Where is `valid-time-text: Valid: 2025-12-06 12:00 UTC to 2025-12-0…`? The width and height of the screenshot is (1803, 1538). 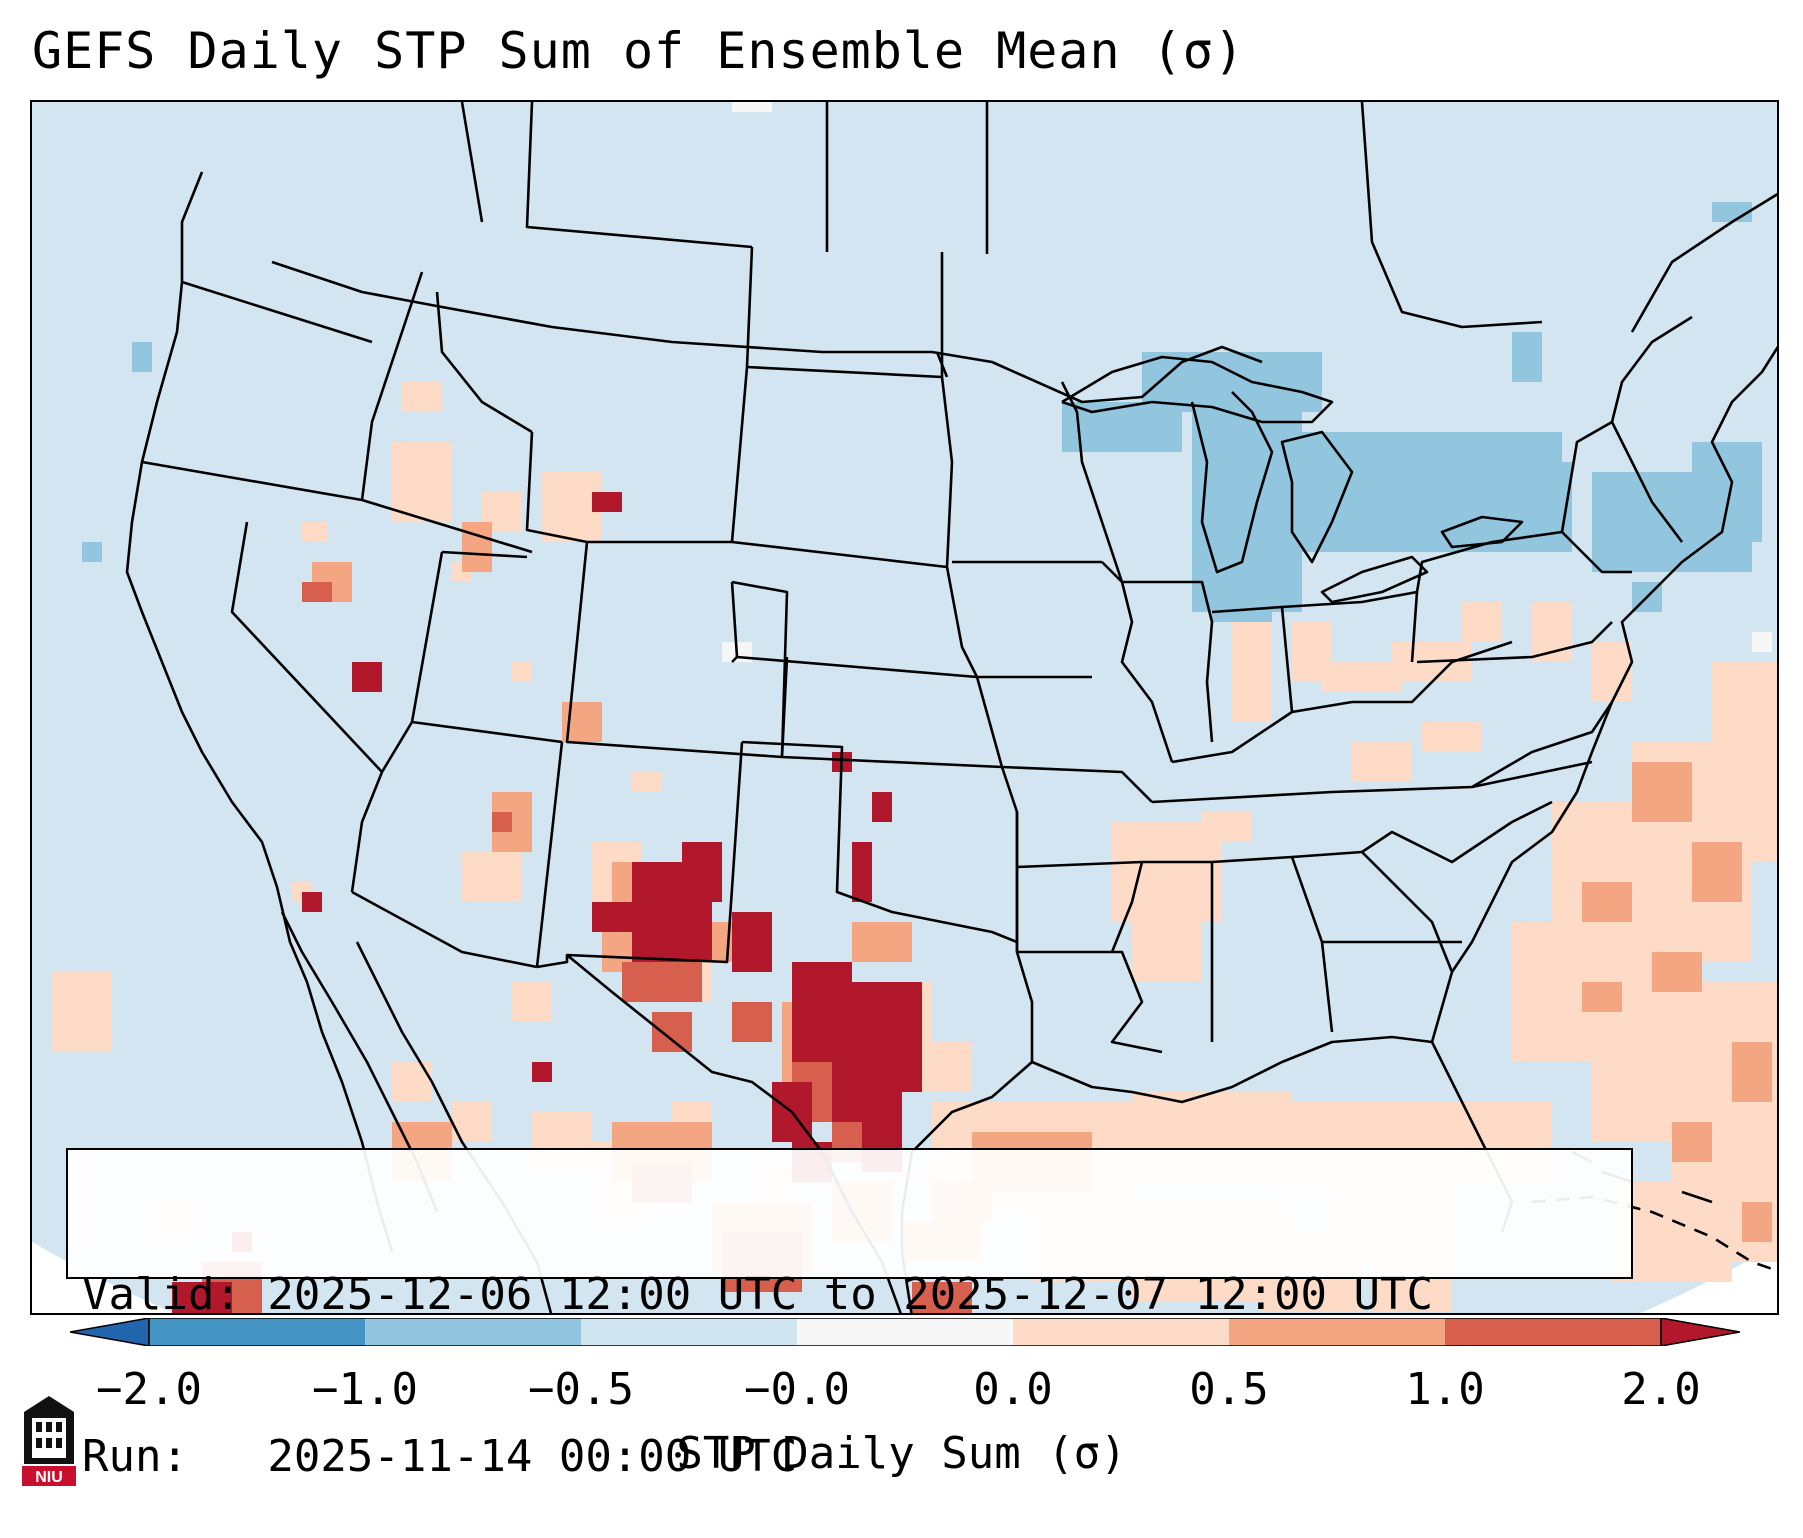
valid-time-text: Valid: 2025-12-06 12:00 UTC to 2025-12-0… is located at coordinates (758, 1294).